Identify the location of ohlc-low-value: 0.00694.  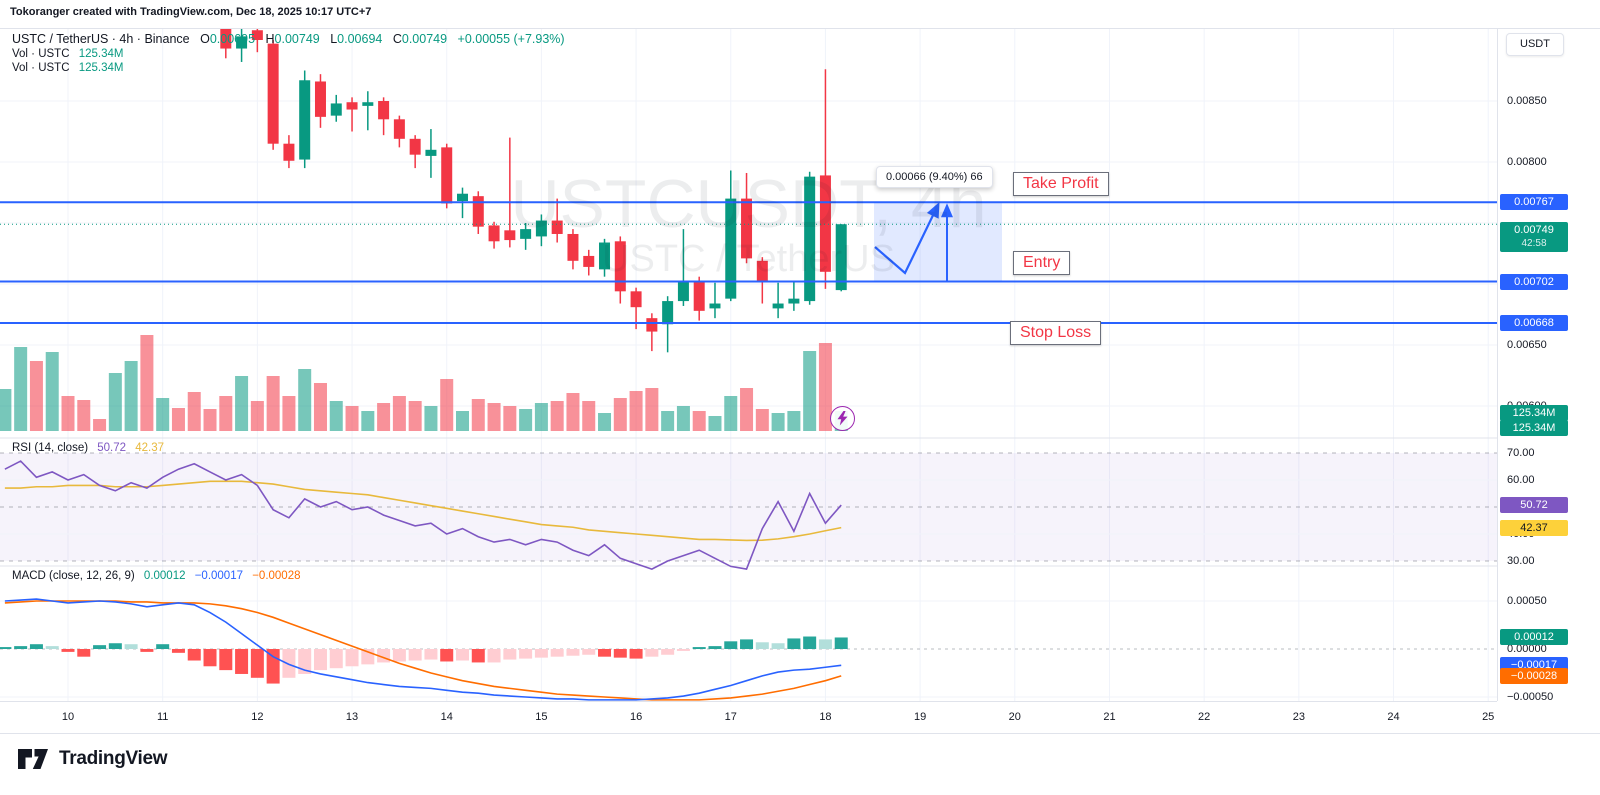
(360, 39).